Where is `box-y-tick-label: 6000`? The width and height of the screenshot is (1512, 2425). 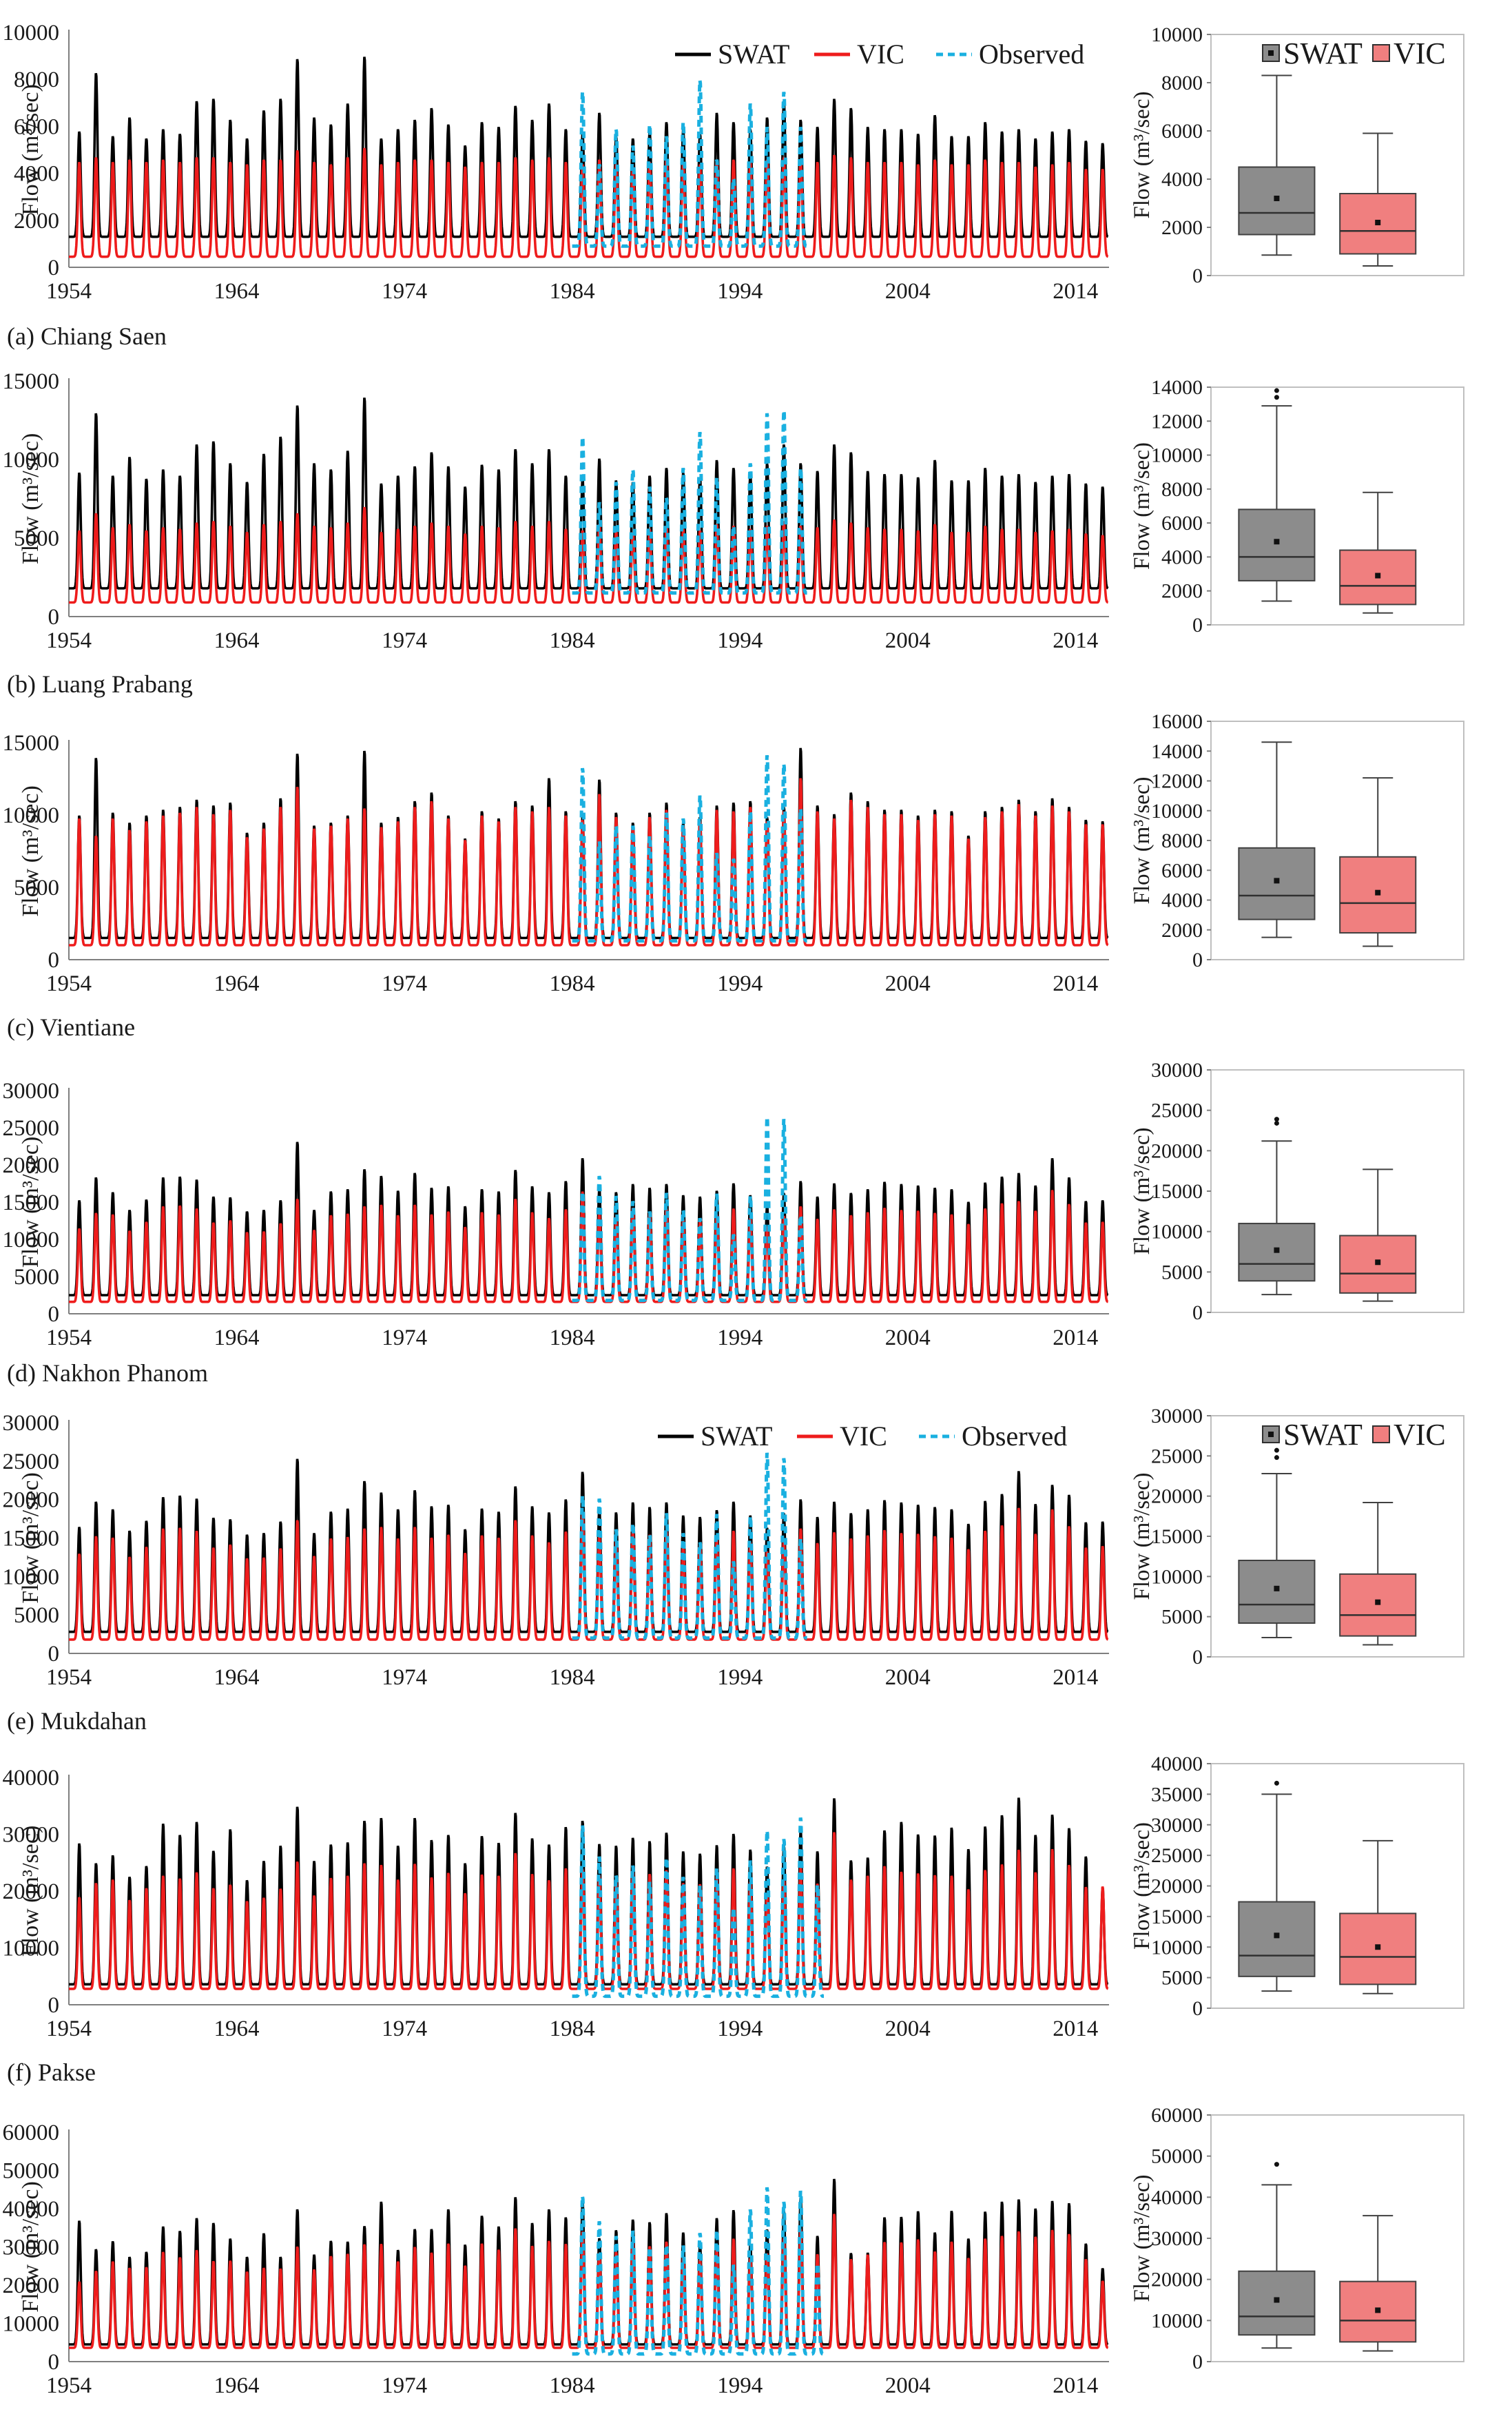
box-y-tick-label: 6000 is located at coordinates (1182, 523).